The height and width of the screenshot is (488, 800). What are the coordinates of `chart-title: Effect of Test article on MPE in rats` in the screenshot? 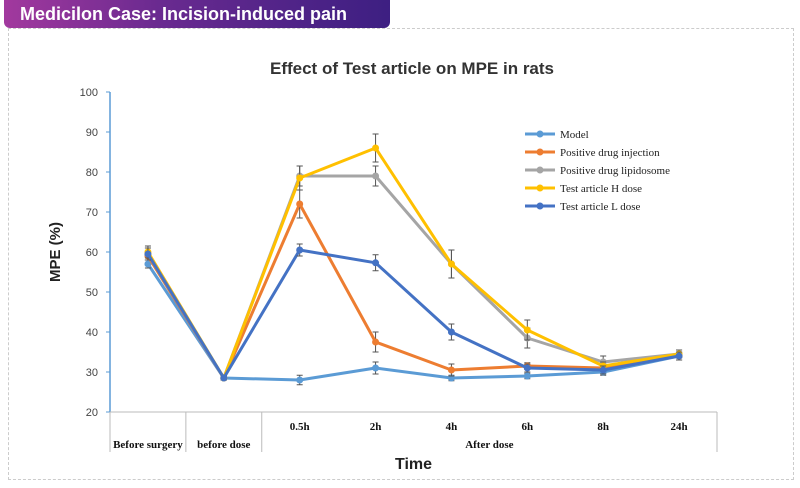 It's located at (412, 68).